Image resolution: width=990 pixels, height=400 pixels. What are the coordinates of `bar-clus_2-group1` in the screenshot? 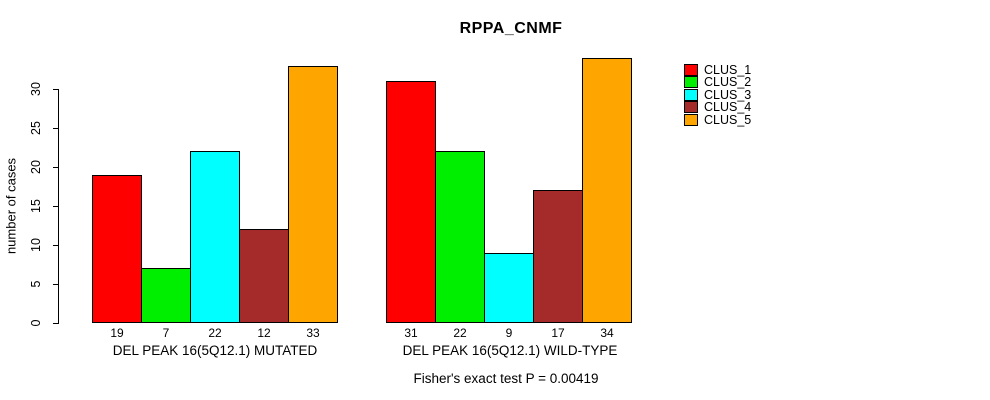 It's located at (166, 295).